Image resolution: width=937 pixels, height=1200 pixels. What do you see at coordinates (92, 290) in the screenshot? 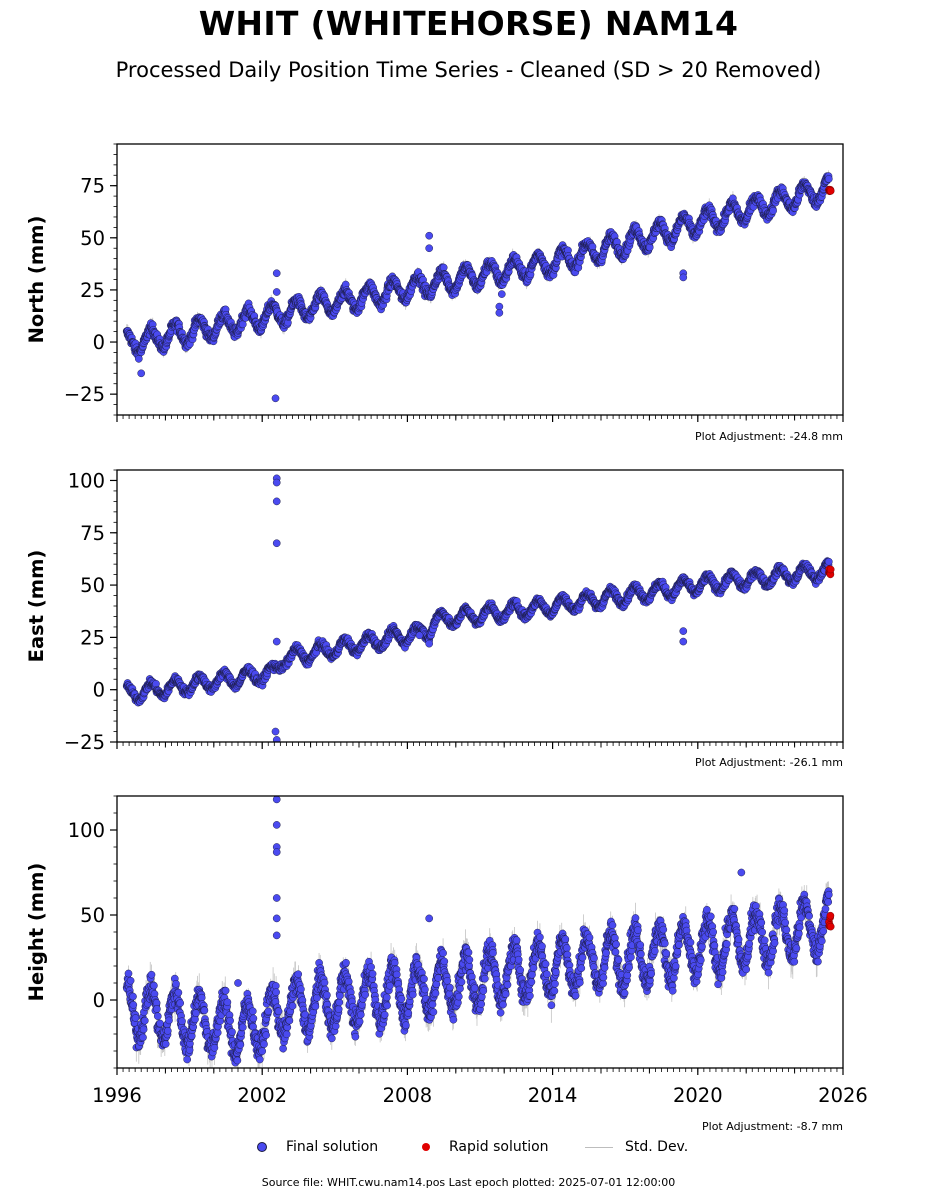
I see `y-tick-label: 25` at bounding box center [92, 290].